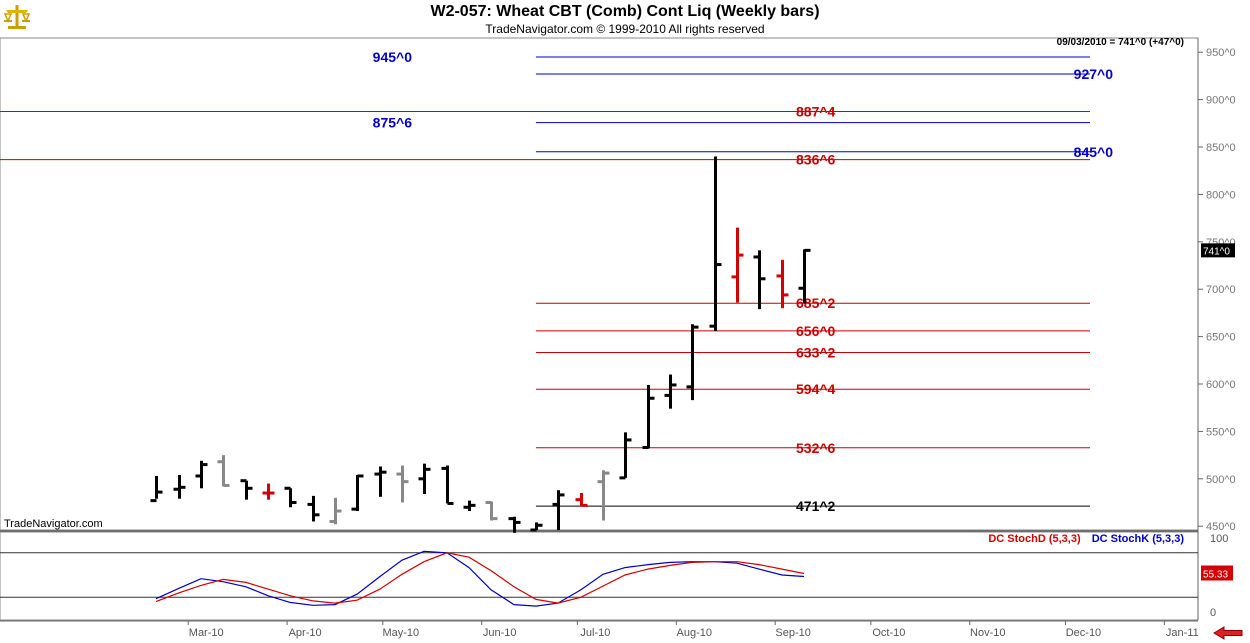 Image resolution: width=1250 pixels, height=643 pixels. Describe the element at coordinates (694, 633) in the screenshot. I see `time-tick-label: Aug-10` at that location.